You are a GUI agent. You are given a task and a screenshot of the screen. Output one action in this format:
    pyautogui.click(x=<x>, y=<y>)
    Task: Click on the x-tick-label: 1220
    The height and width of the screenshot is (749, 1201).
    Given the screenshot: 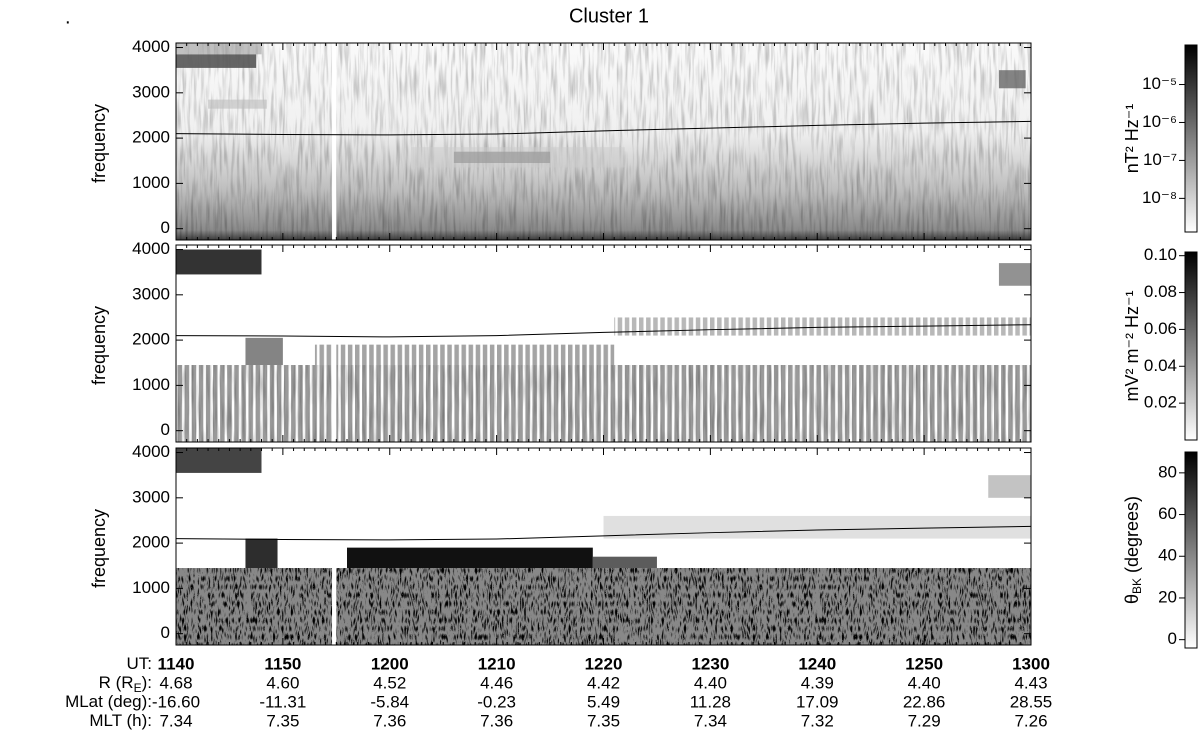 What is the action you would take?
    pyautogui.click(x=604, y=663)
    